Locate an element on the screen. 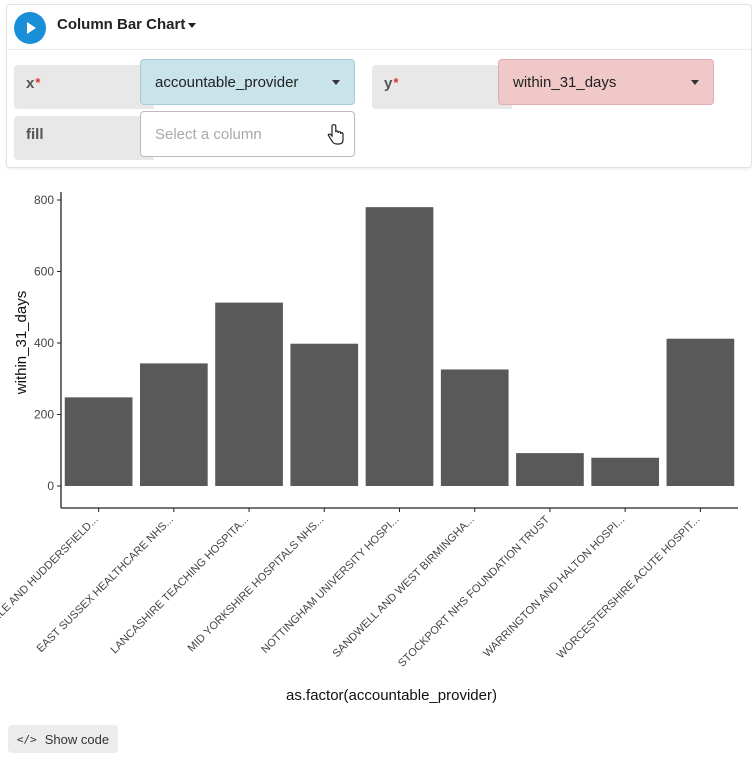  y-tick-label: 0 is located at coordinates (50, 486).